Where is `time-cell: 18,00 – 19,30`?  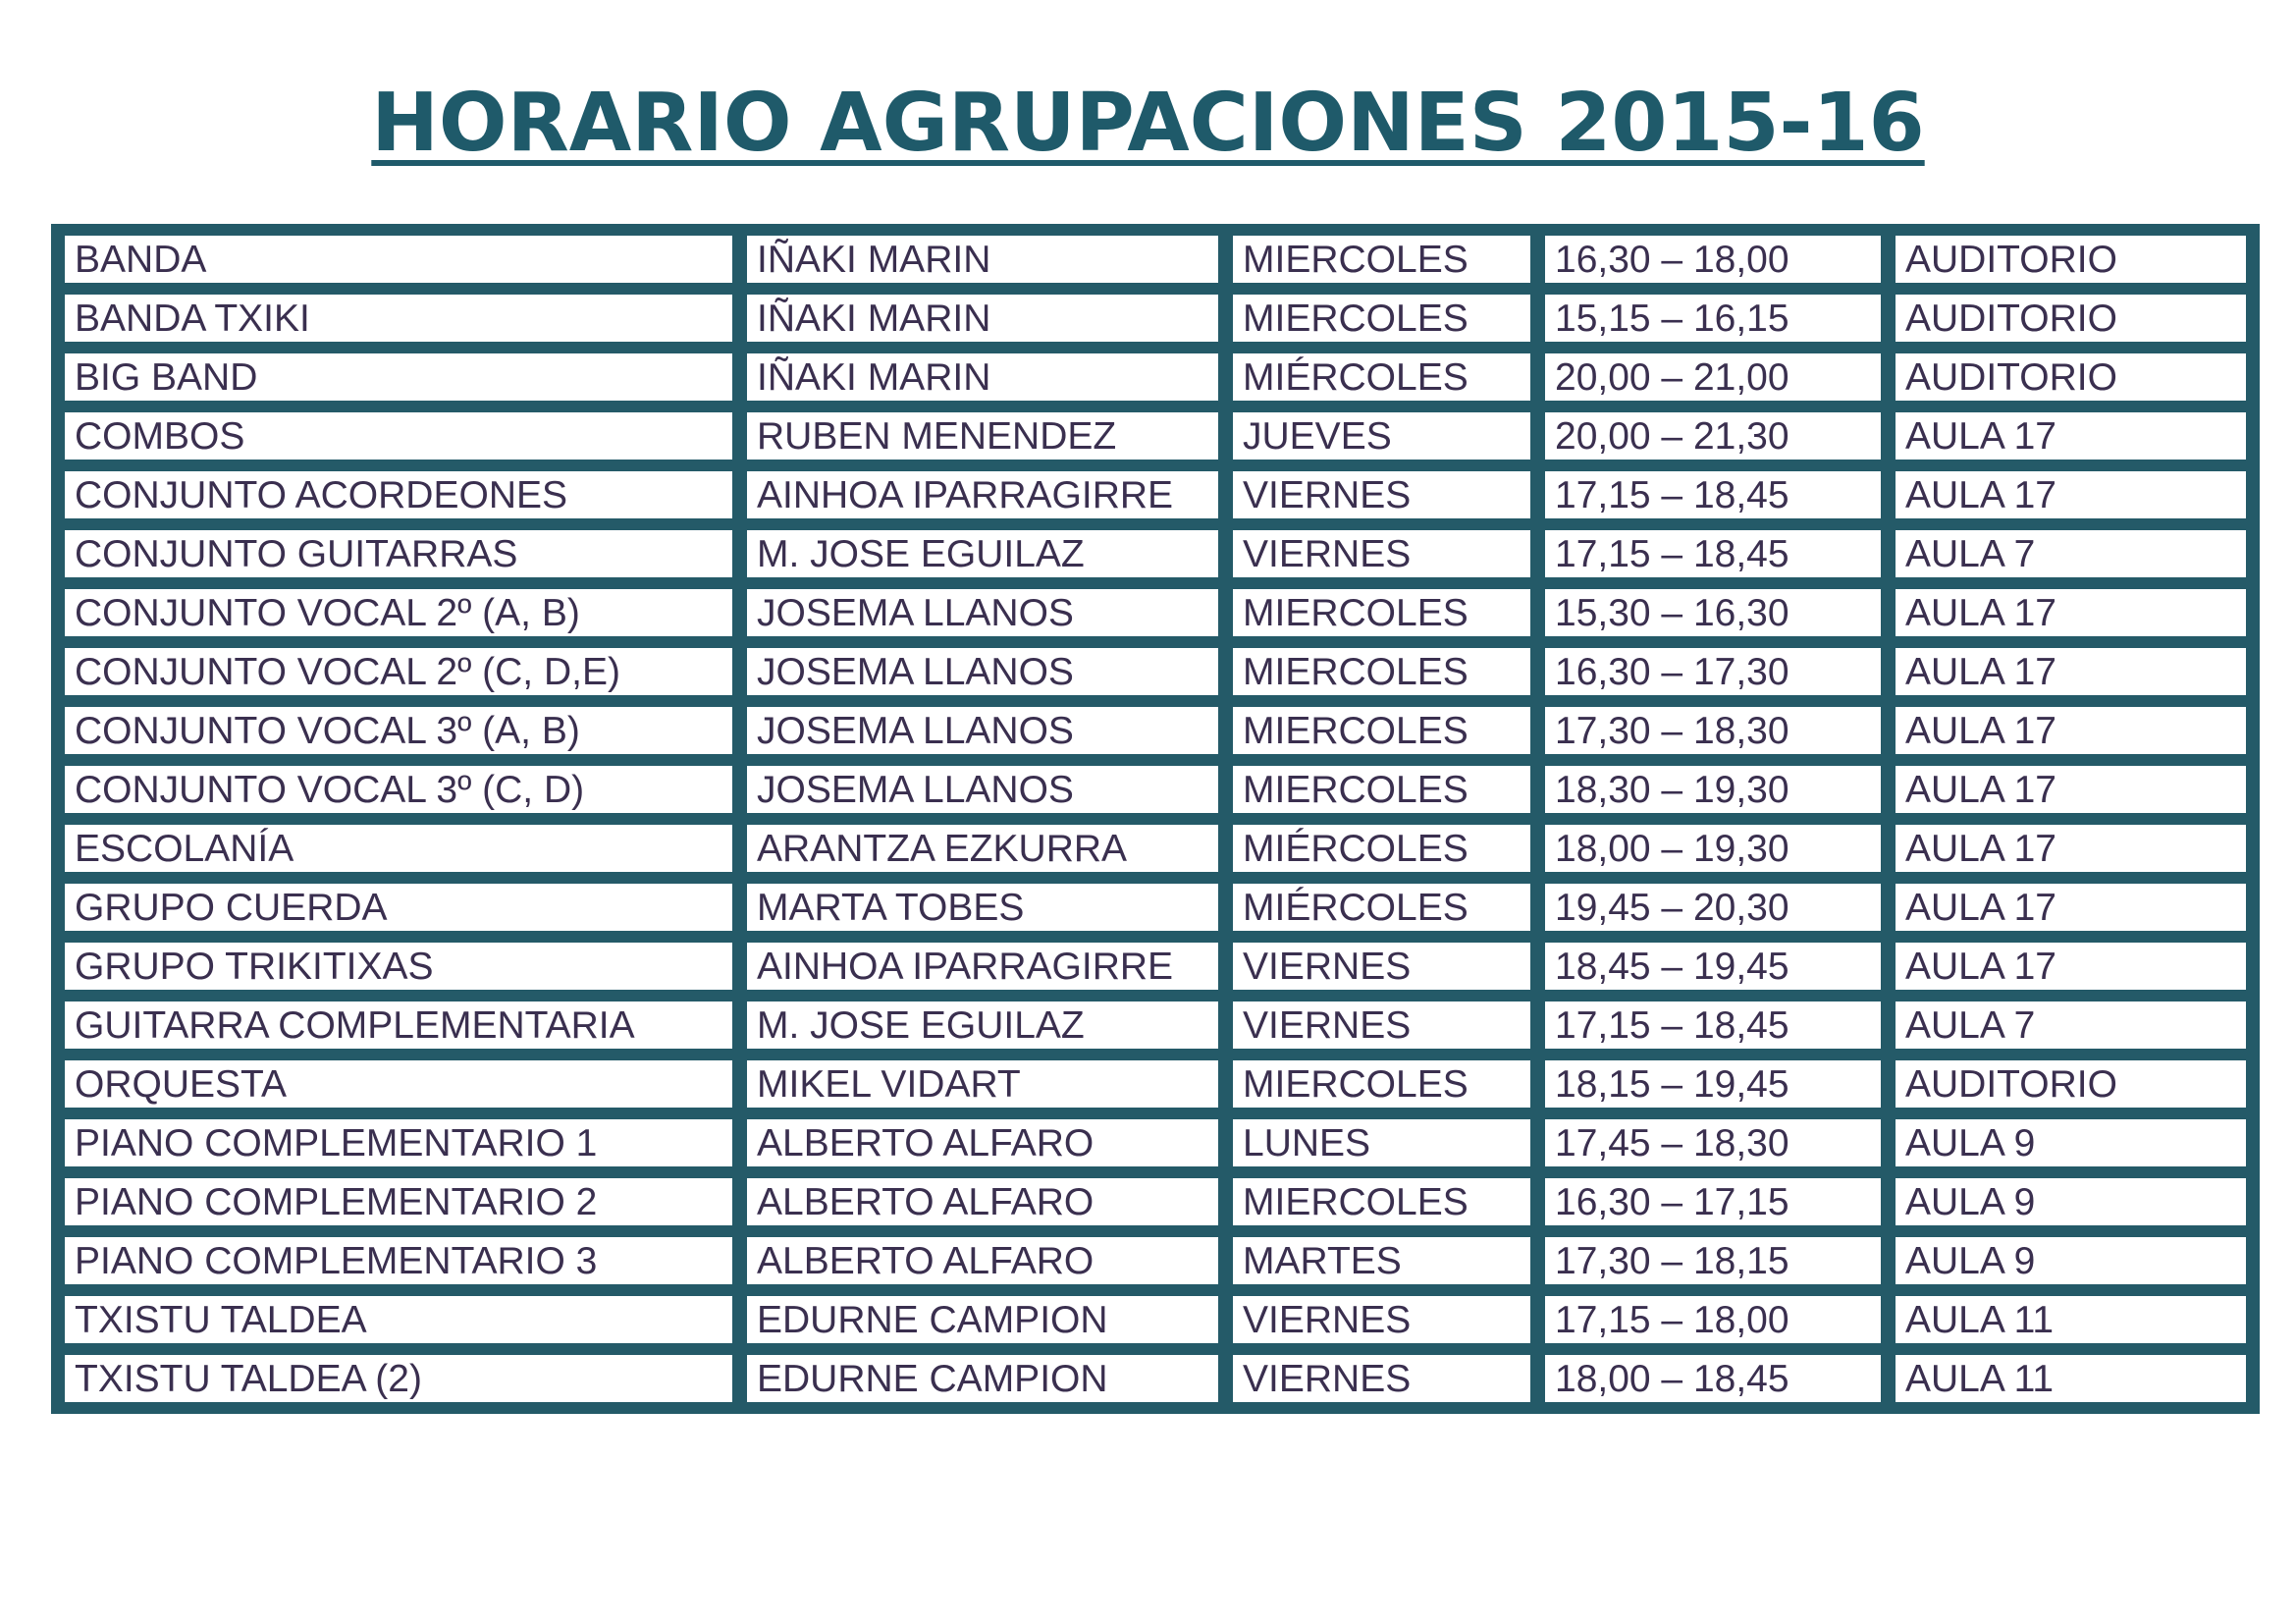
time-cell: 18,00 – 19,30 is located at coordinates (1713, 848).